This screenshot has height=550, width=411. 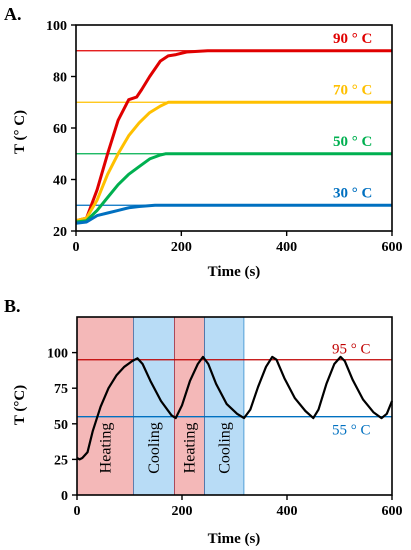 I want to click on panel-b-reference-label-95: 95 ° C, so click(x=351, y=350).